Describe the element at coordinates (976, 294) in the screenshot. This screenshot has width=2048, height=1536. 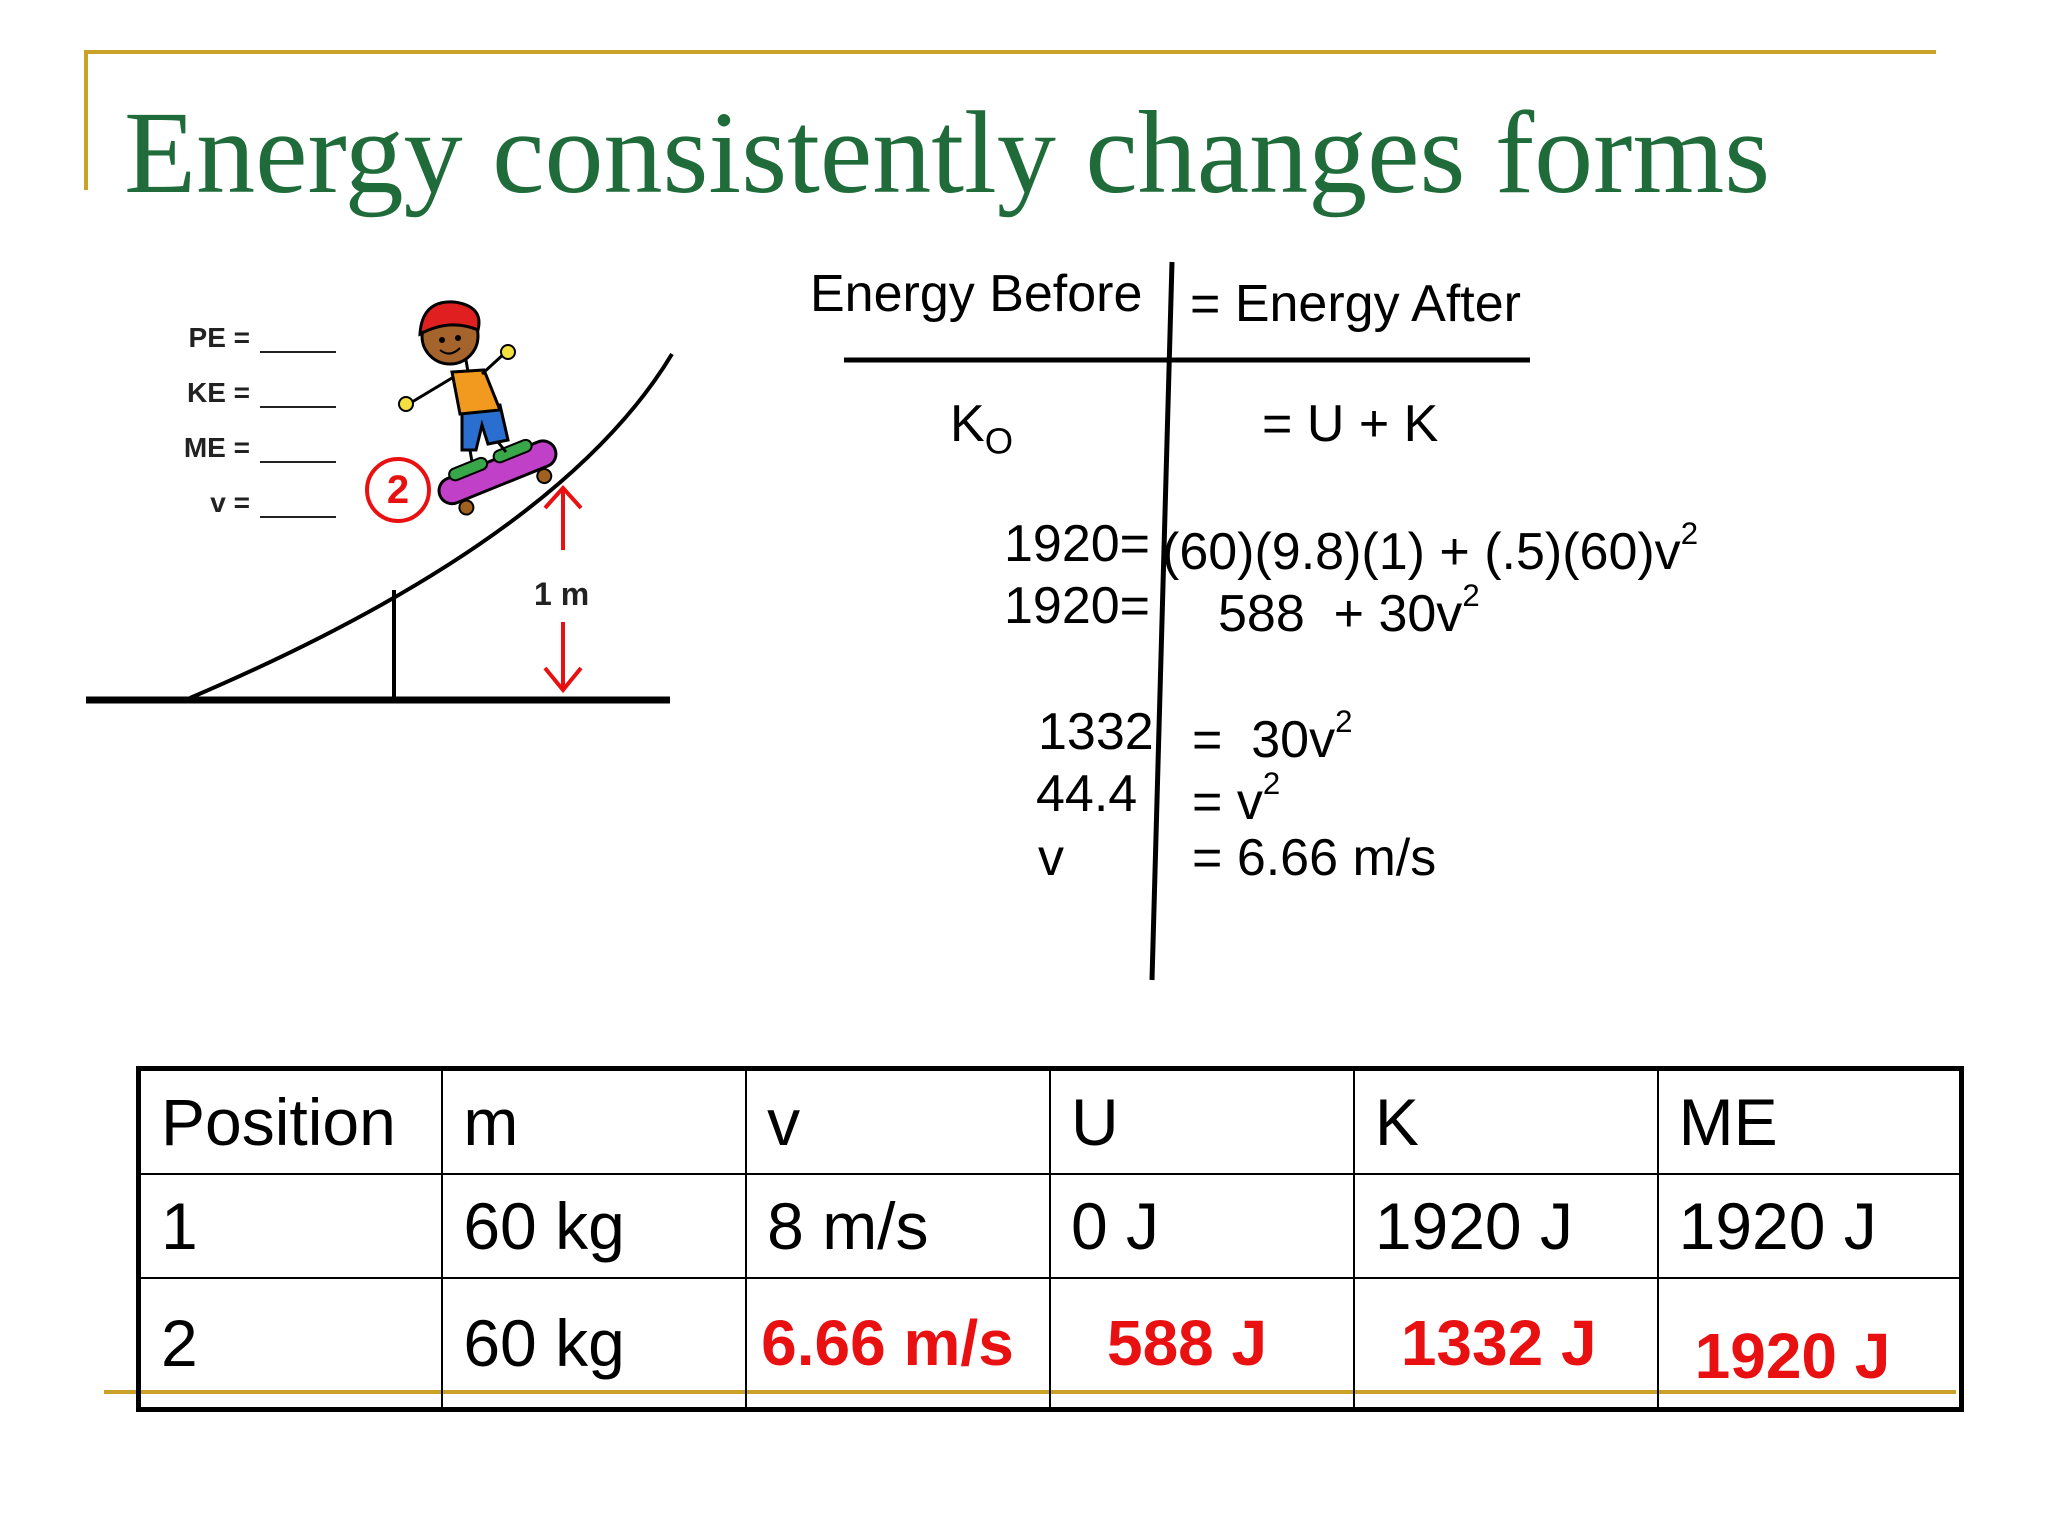
I see `energy-before-header: Energy Before` at that location.